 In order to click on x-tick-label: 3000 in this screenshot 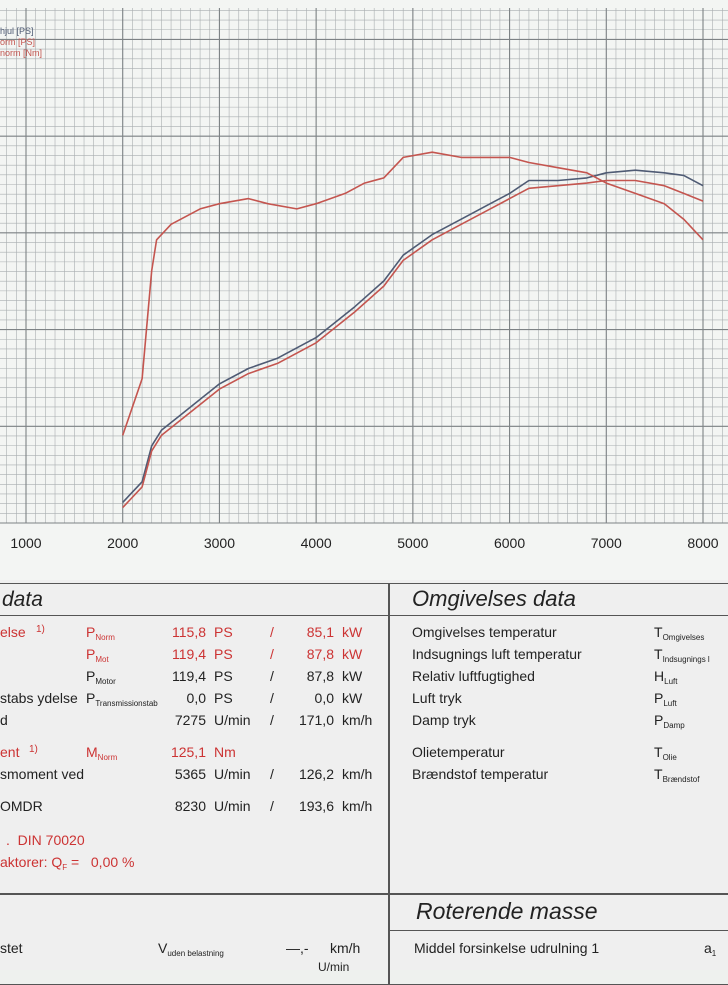, I will do `click(219, 543)`.